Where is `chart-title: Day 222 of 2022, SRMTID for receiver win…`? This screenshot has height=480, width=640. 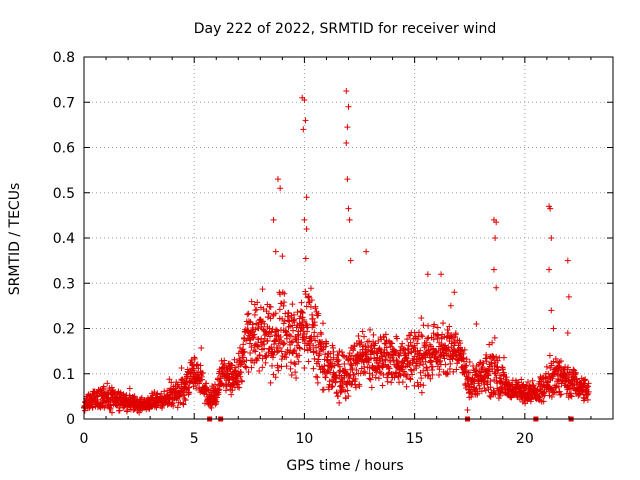 chart-title: Day 222 of 2022, SRMTID for receiver win… is located at coordinates (345, 29).